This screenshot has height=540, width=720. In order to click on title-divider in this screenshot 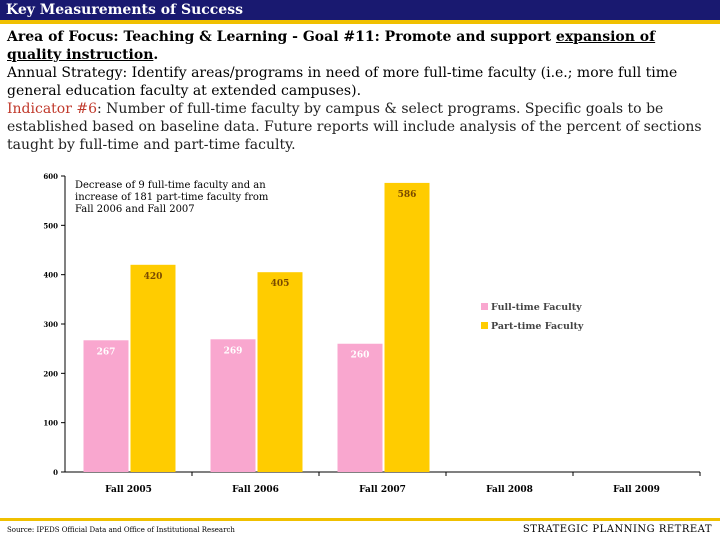, I will do `click(360, 22)`.